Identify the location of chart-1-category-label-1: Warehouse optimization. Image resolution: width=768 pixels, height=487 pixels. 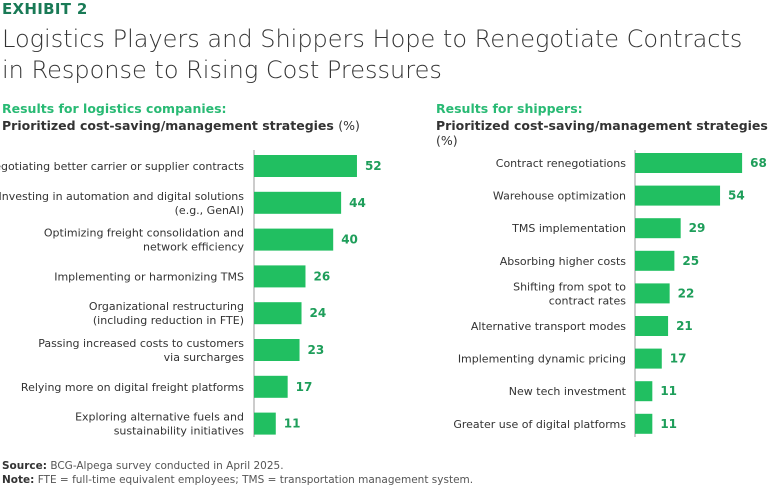
(559, 196).